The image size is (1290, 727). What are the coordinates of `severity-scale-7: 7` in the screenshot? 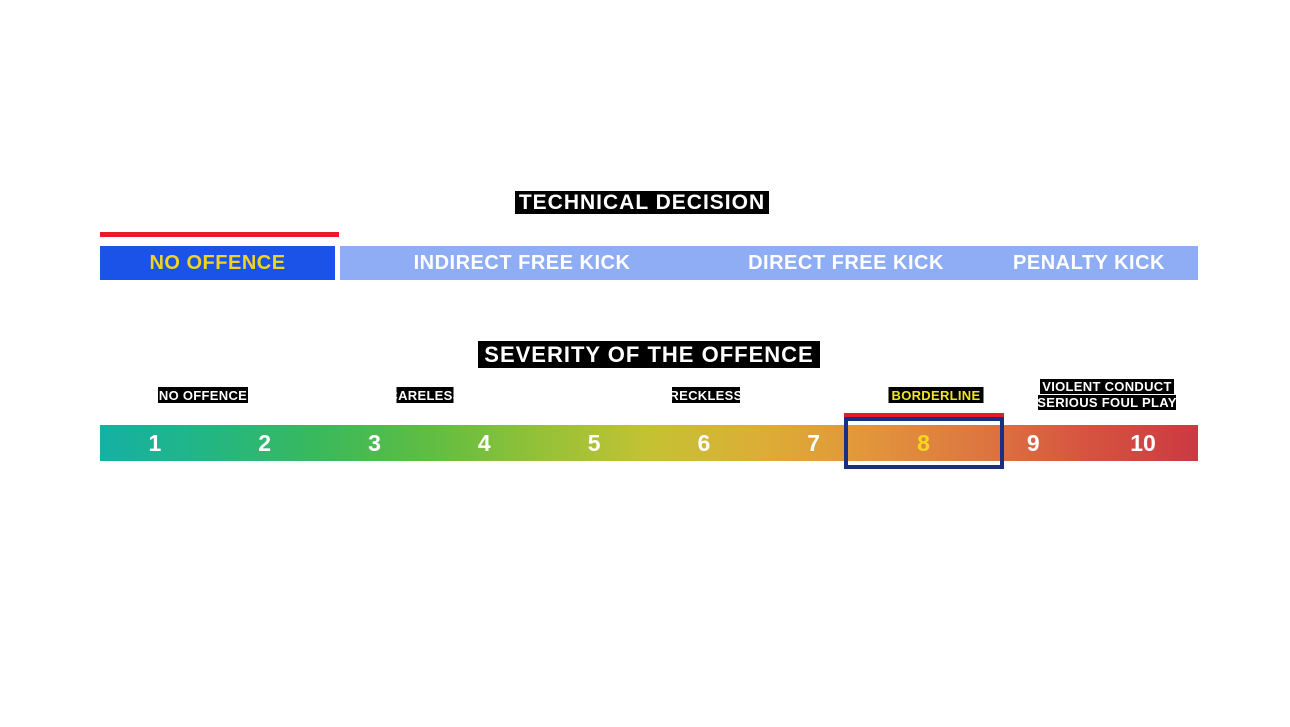 It's located at (814, 442).